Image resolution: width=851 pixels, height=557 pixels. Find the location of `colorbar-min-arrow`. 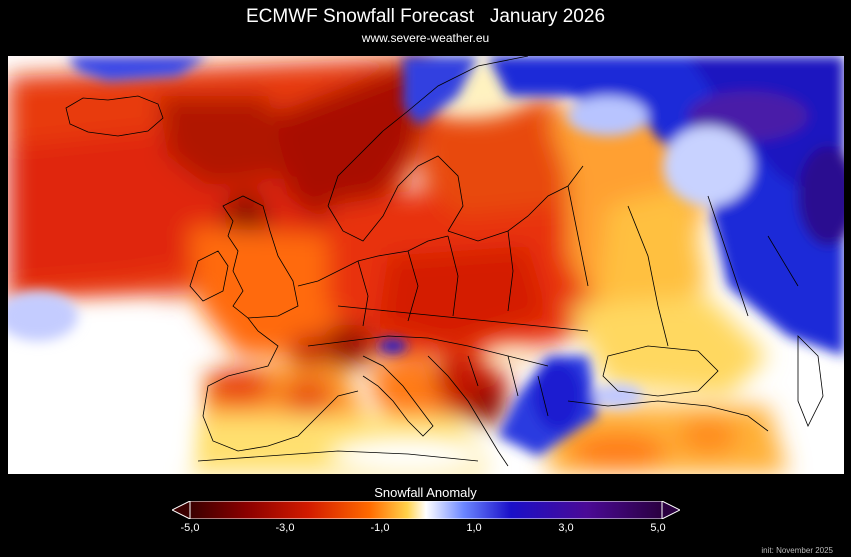

colorbar-min-arrow is located at coordinates (180, 510).